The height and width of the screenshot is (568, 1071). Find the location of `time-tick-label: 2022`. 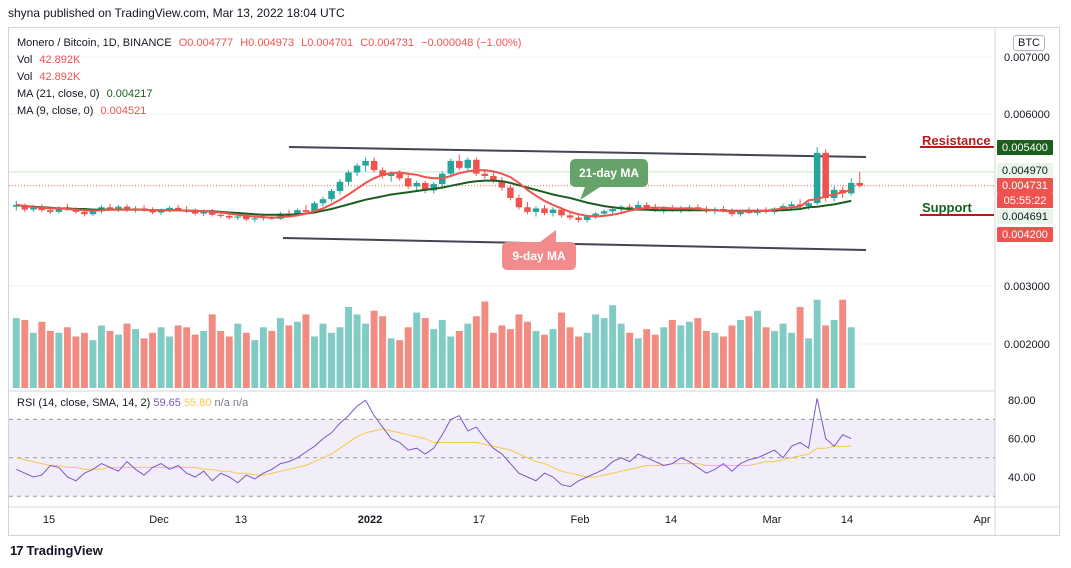

time-tick-label: 2022 is located at coordinates (370, 520).